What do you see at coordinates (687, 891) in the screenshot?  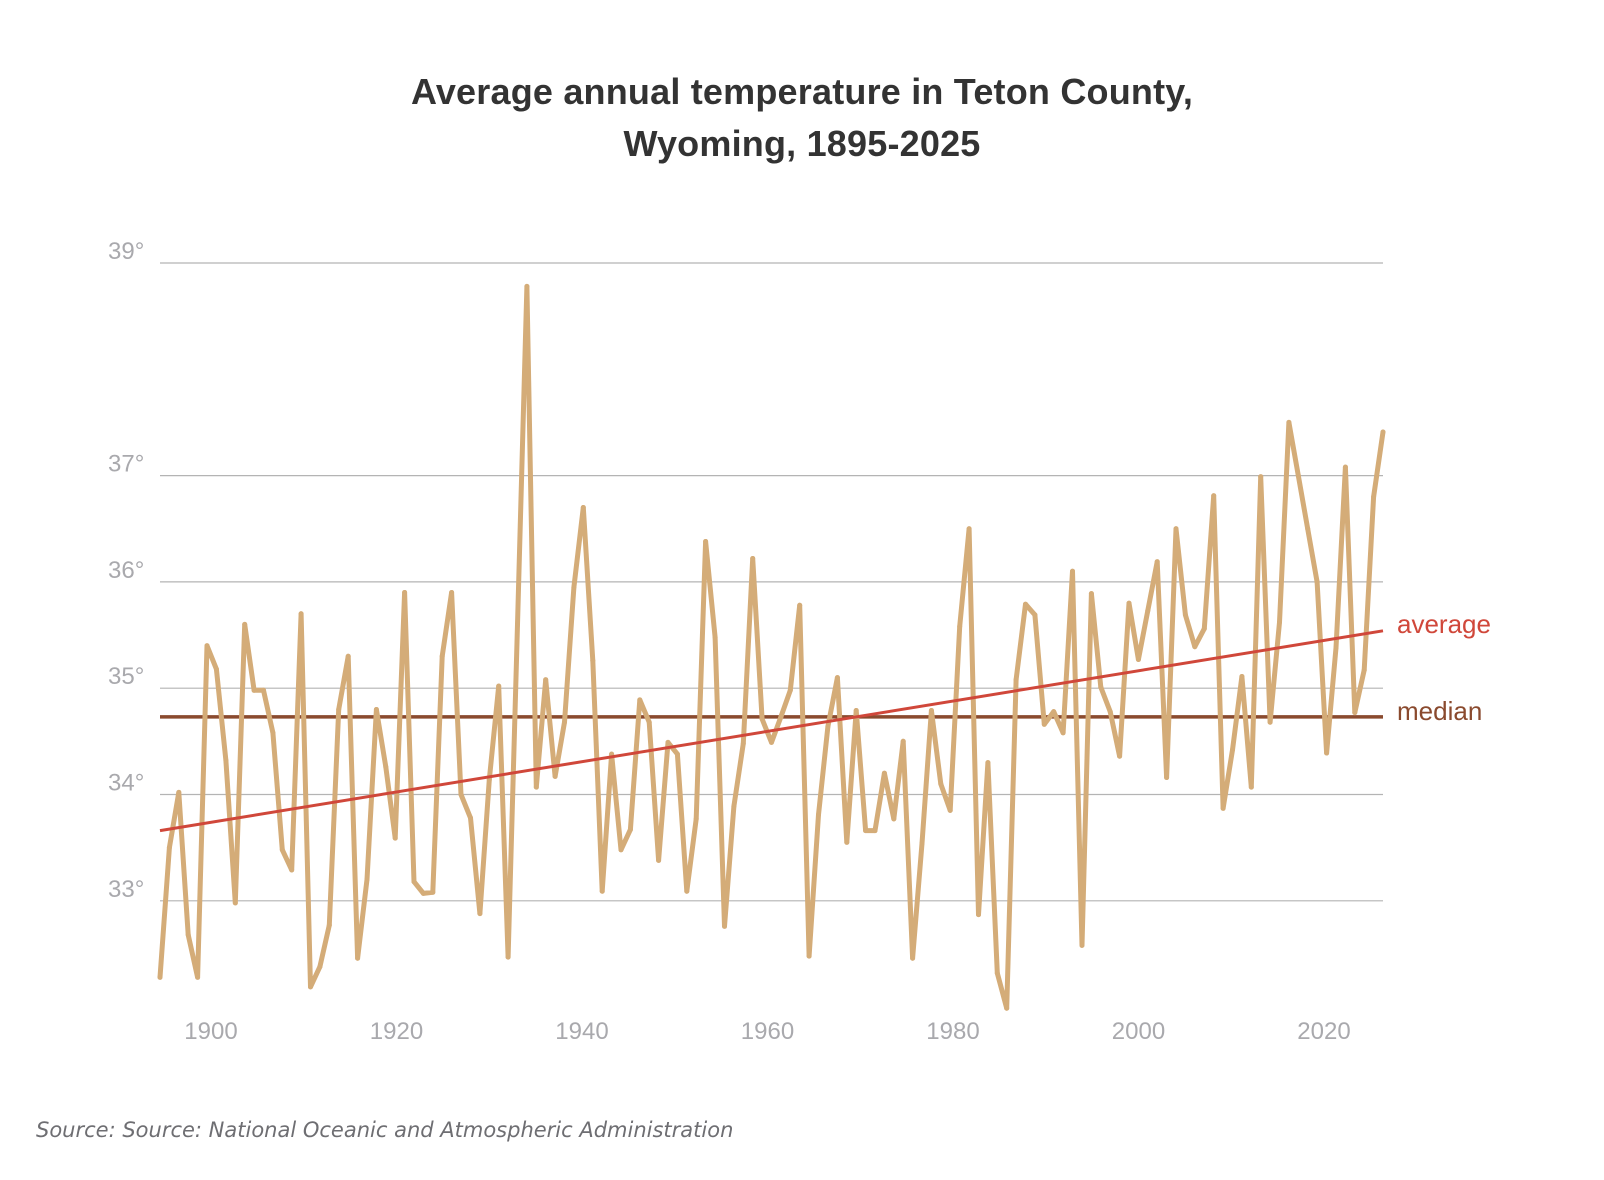 I see `data-point-1951` at bounding box center [687, 891].